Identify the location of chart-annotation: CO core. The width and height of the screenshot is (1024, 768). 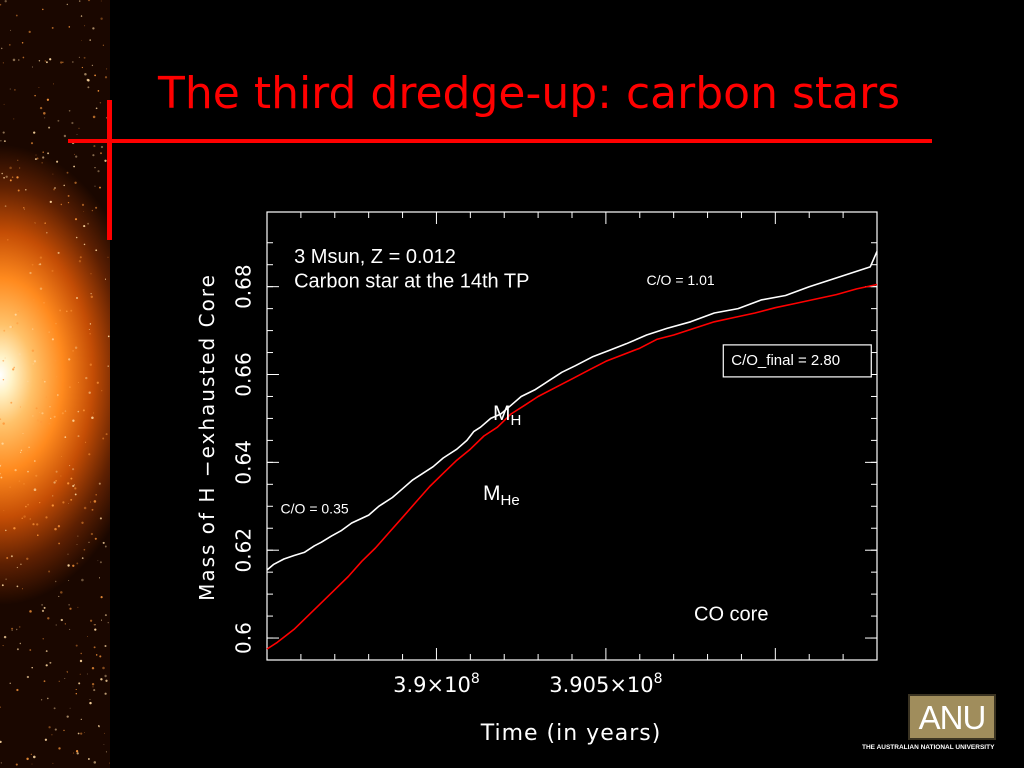
(731, 614).